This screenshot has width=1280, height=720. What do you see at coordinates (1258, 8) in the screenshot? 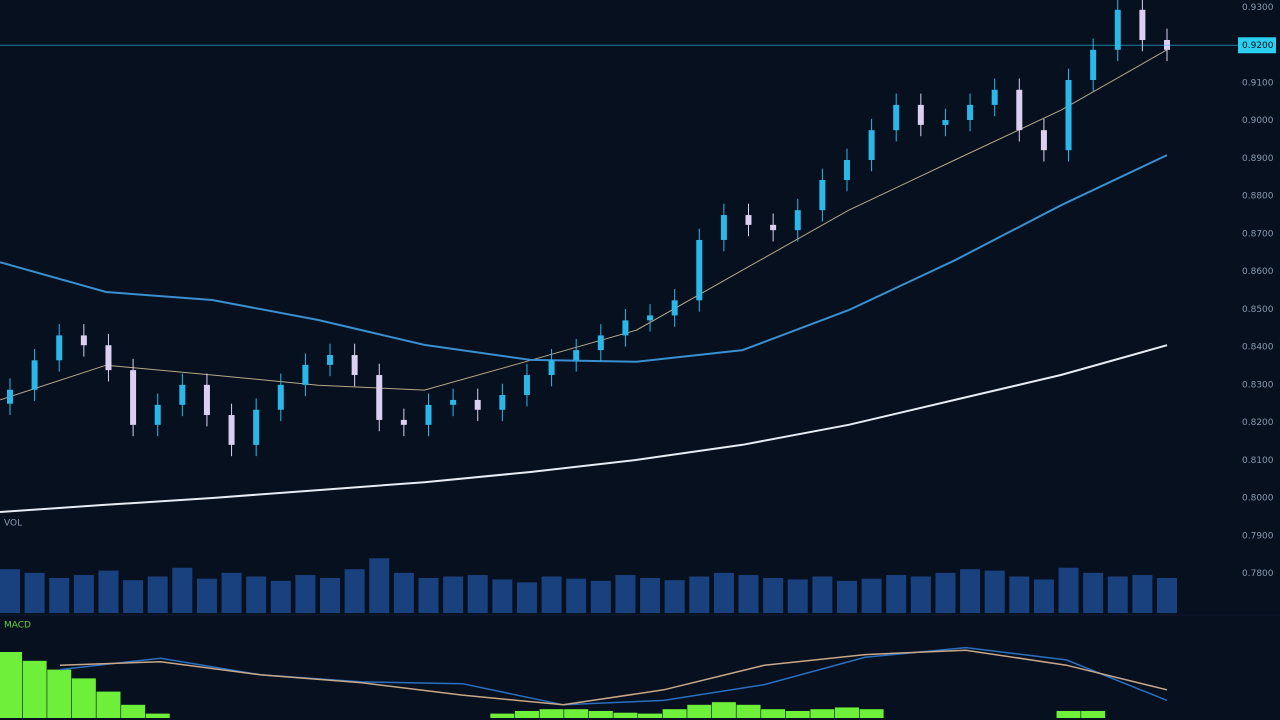
I see `y-tick-label: 0.9300` at bounding box center [1258, 8].